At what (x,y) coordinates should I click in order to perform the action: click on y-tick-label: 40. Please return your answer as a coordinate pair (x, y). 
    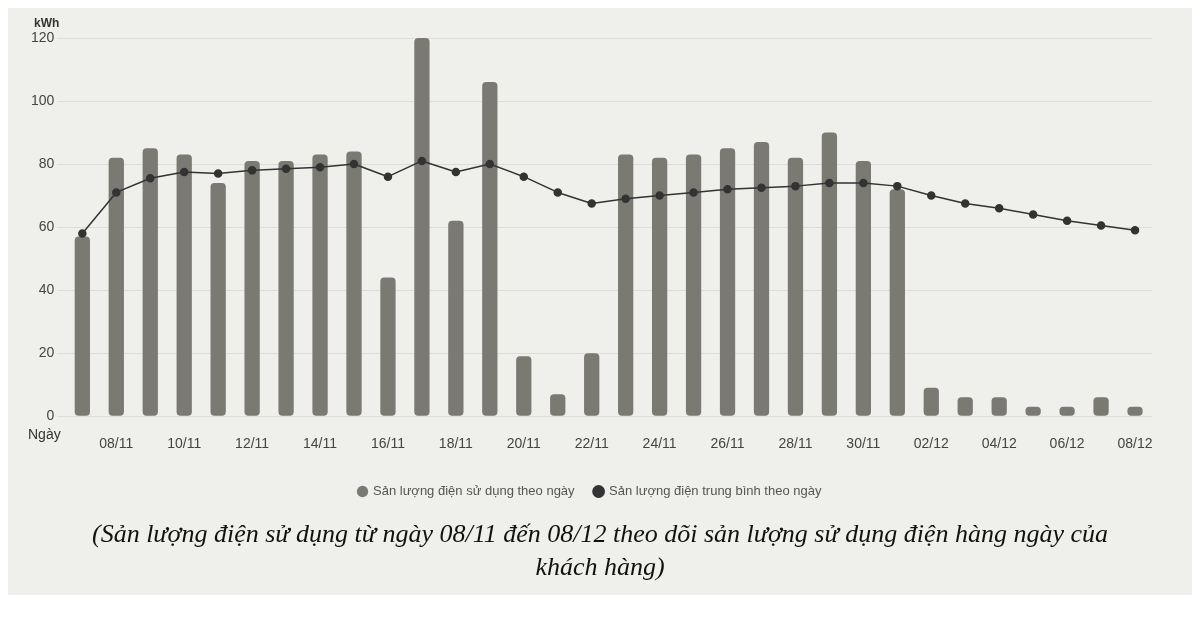
    Looking at the image, I should click on (46, 288).